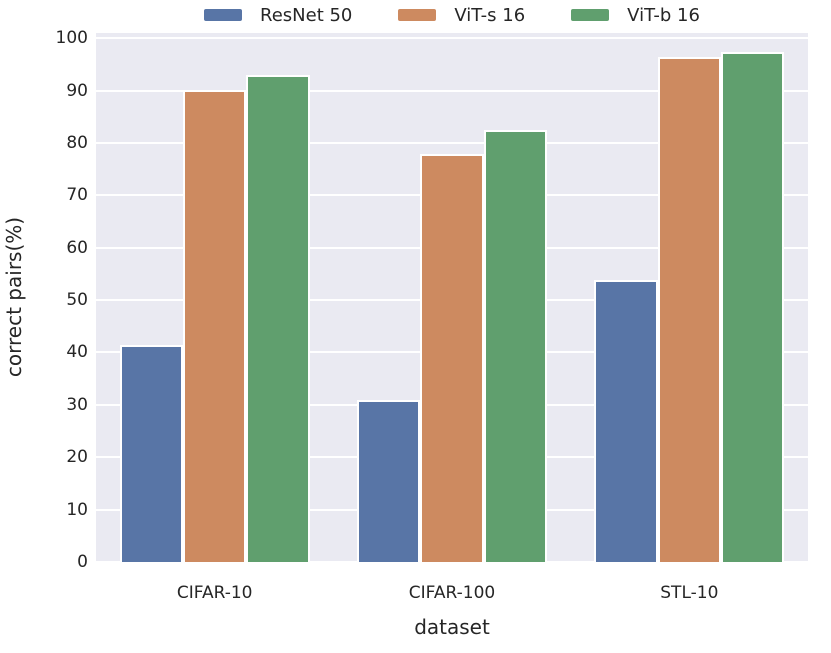 The height and width of the screenshot is (653, 831). What do you see at coordinates (490, 15) in the screenshot?
I see `legend-label-vits16: ViT-s 16` at bounding box center [490, 15].